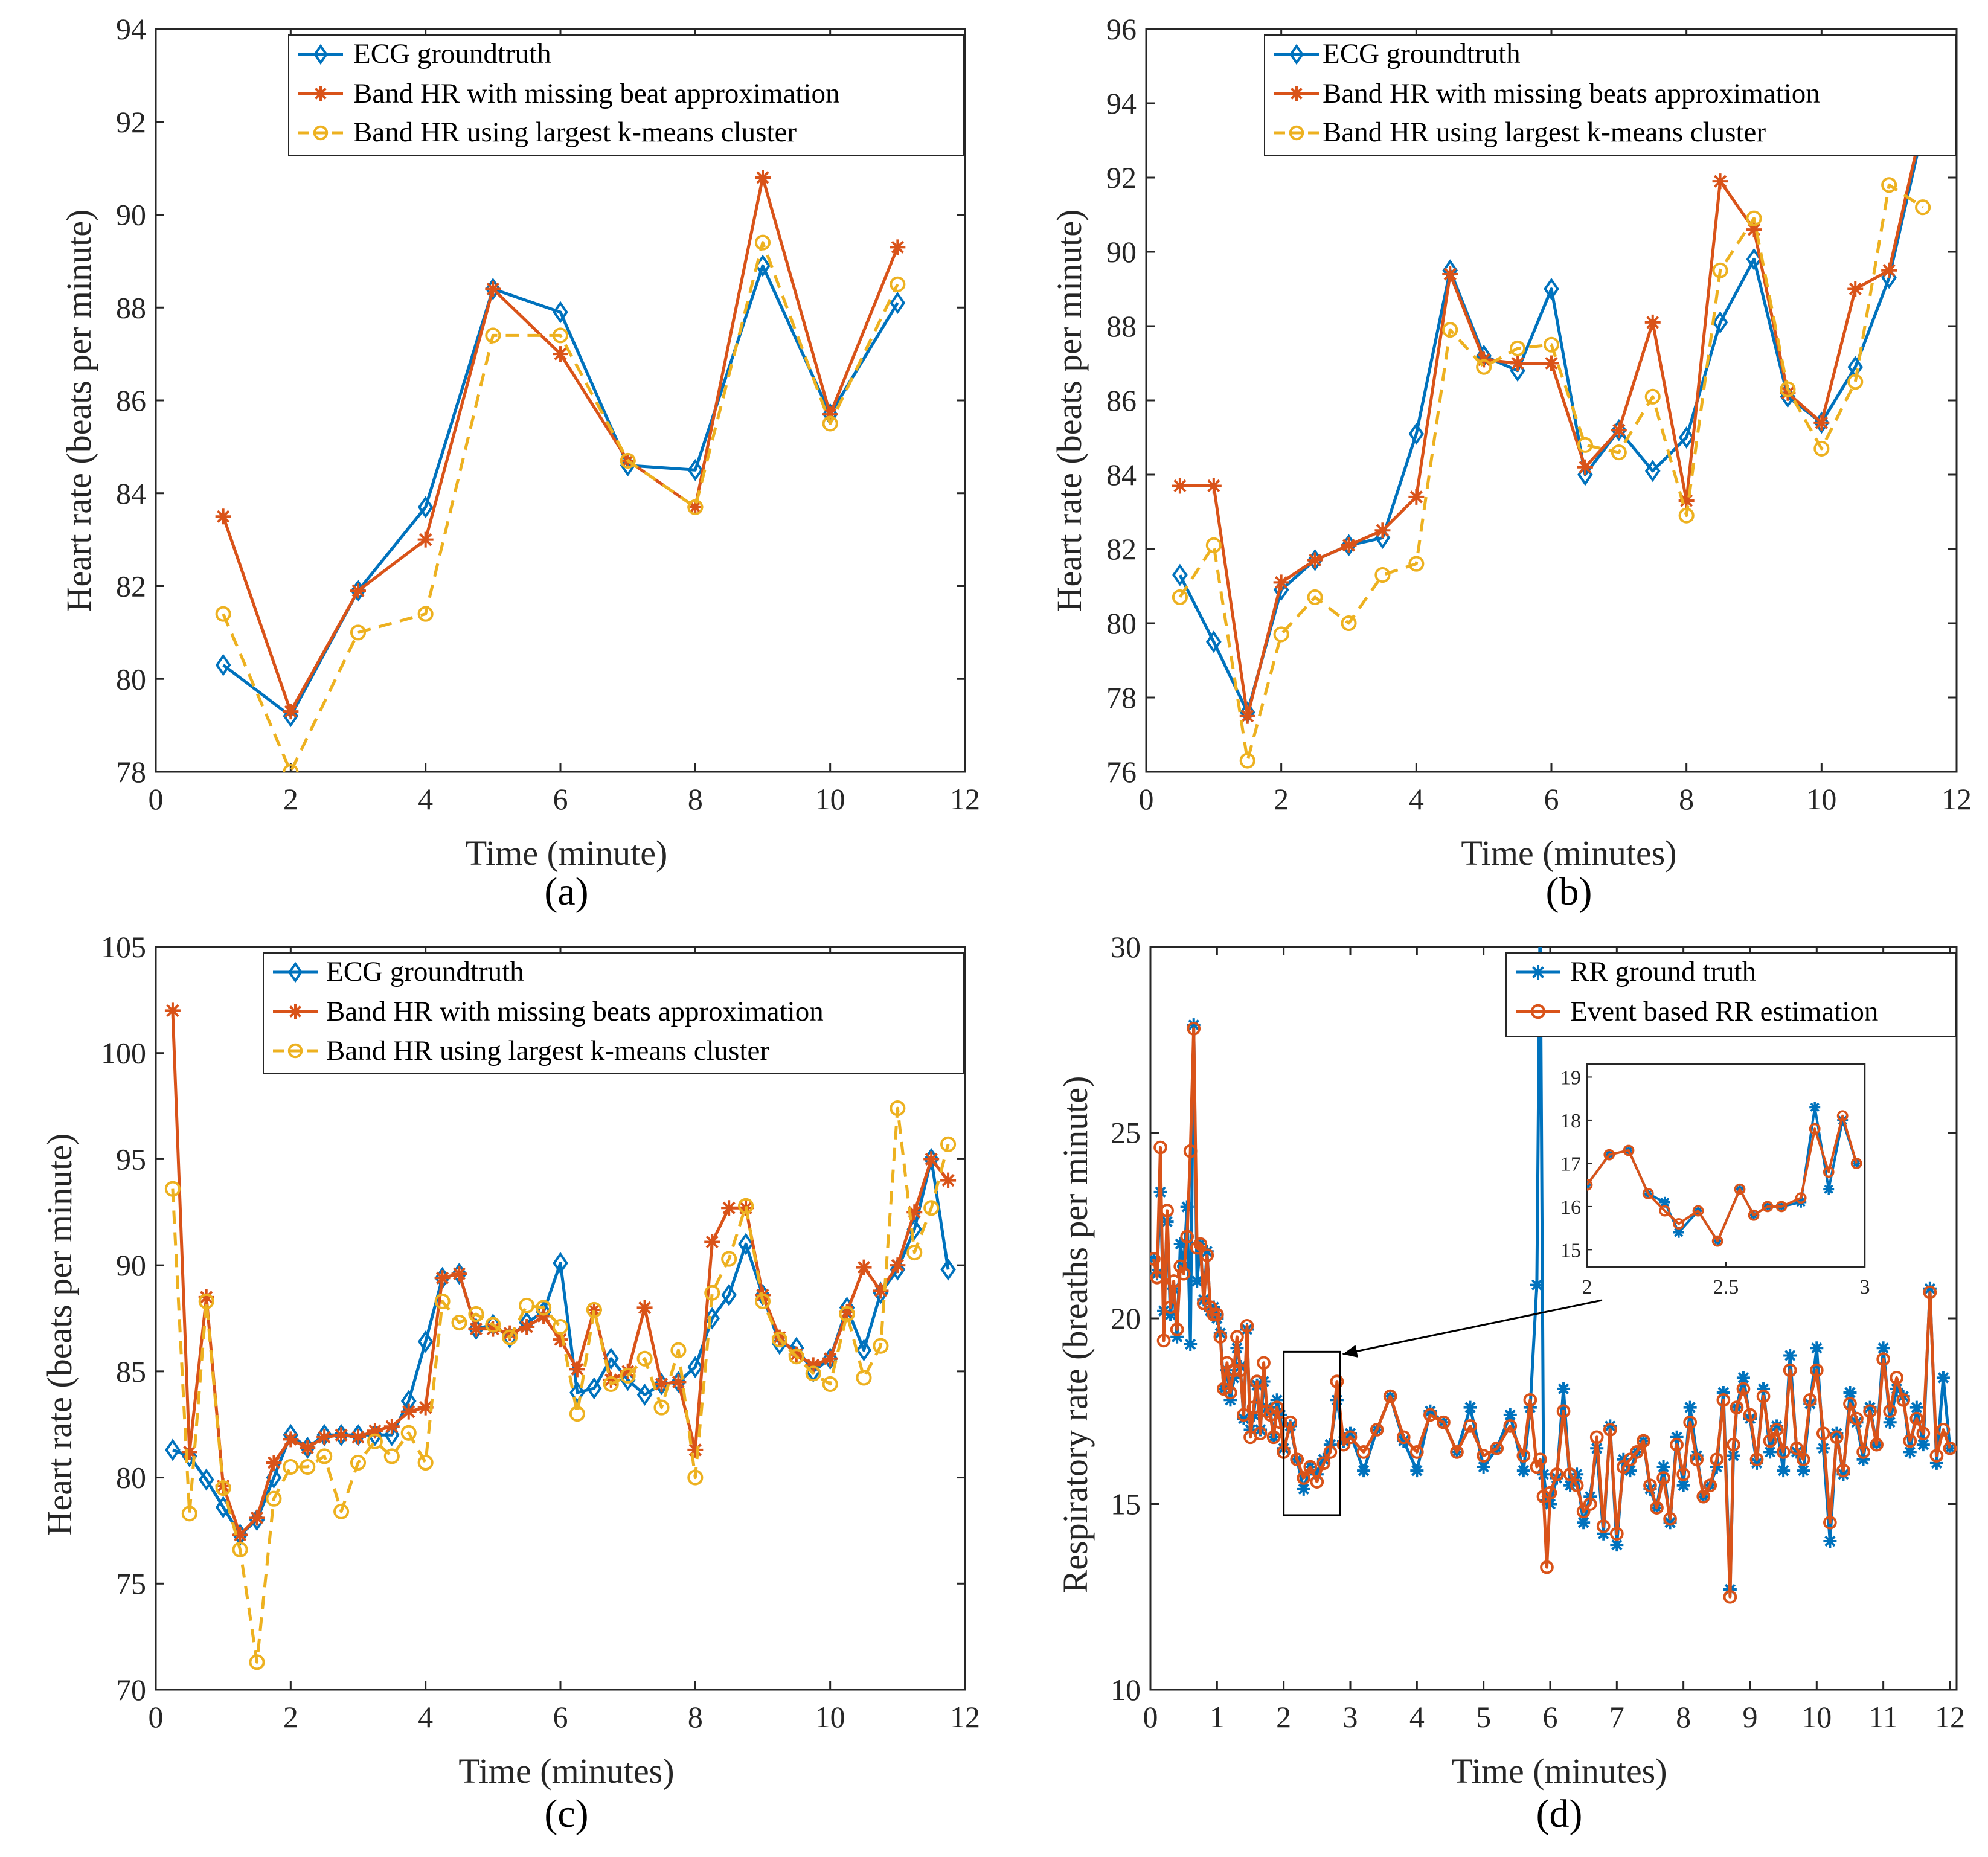  I want to click on x-tick-label-b: 10, so click(1821, 799).